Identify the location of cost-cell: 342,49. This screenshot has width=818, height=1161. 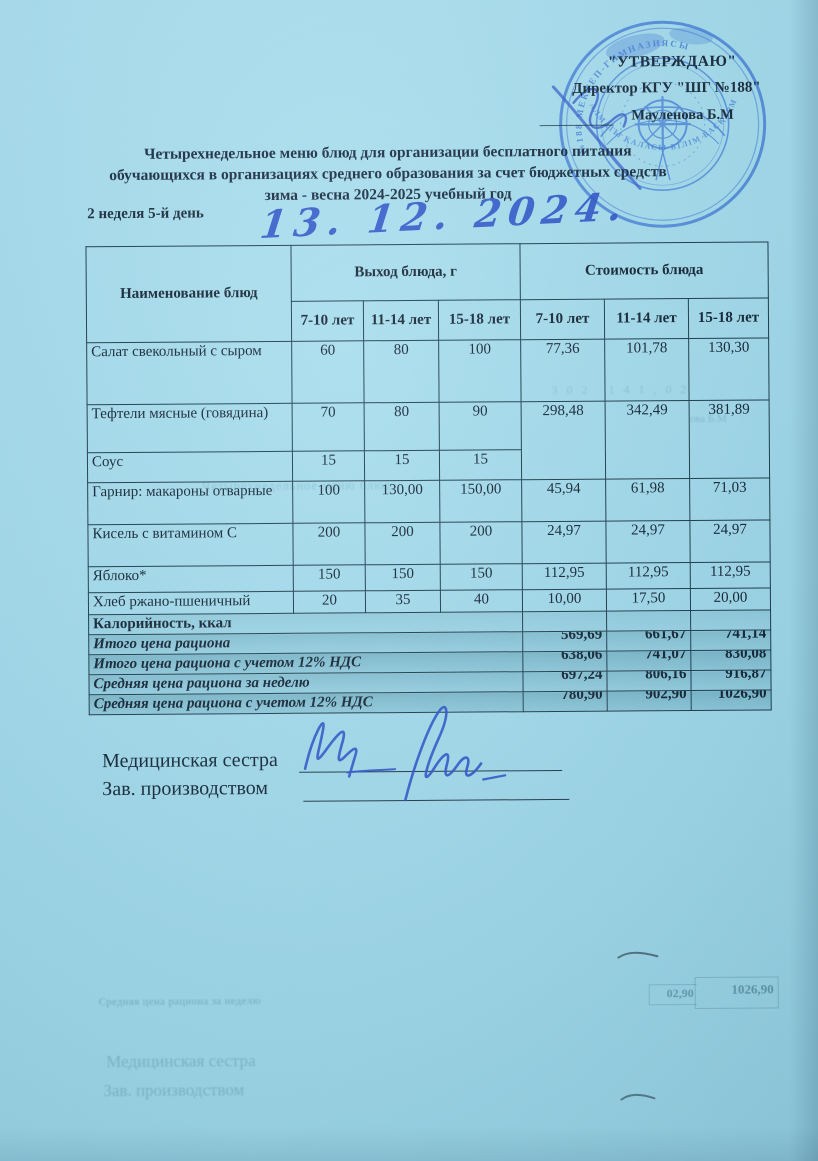
(647, 440).